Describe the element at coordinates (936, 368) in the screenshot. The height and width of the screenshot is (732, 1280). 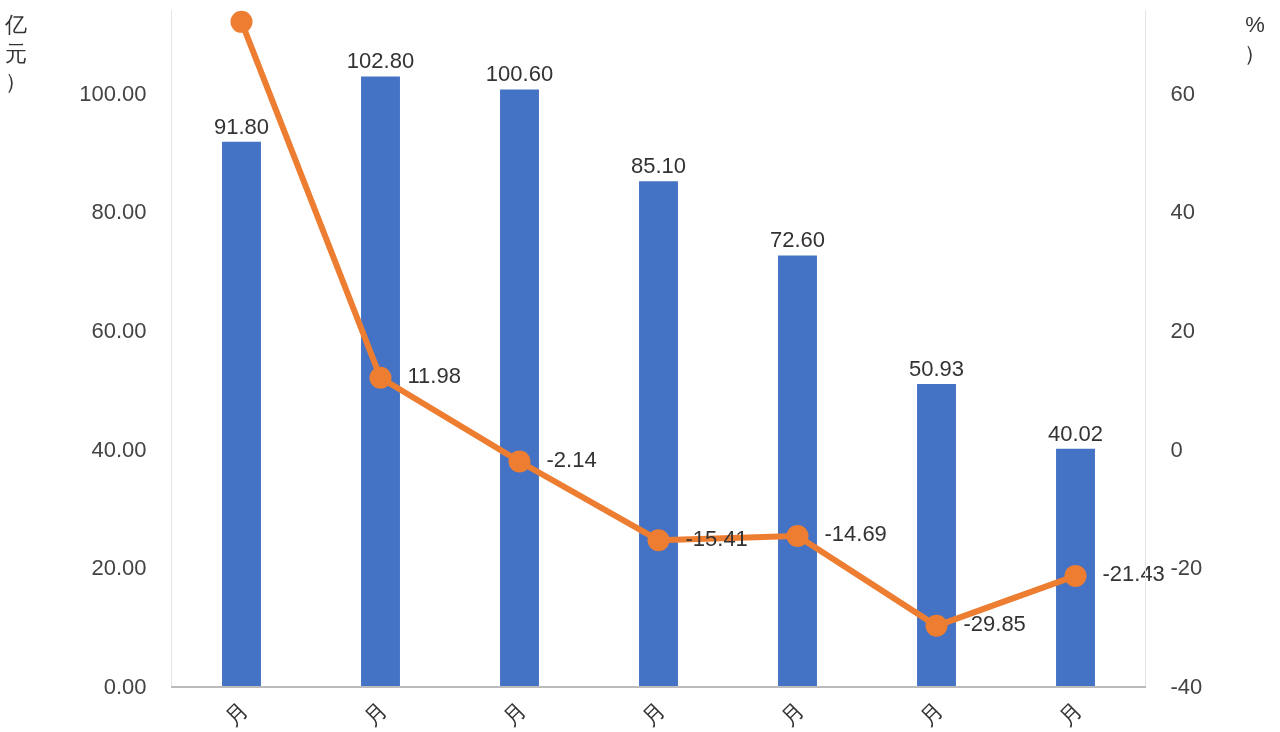
I see `data-label: 50.93` at that location.